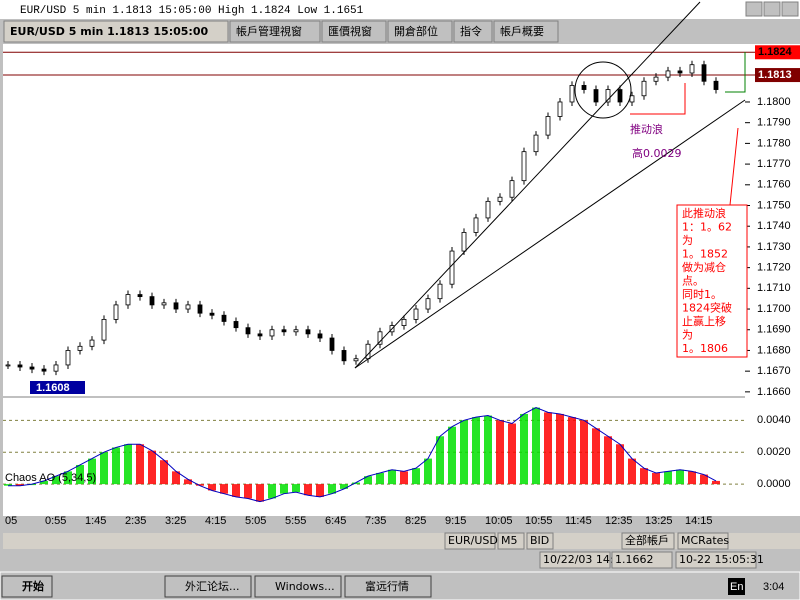 This screenshot has height=600, width=800. What do you see at coordinates (754, 9) in the screenshot?
I see `minimize` at bounding box center [754, 9].